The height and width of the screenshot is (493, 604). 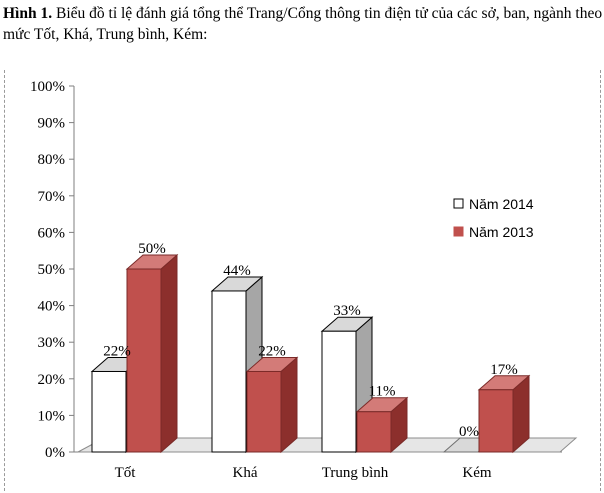 What do you see at coordinates (152, 249) in the screenshot?
I see `data-label: 50%` at bounding box center [152, 249].